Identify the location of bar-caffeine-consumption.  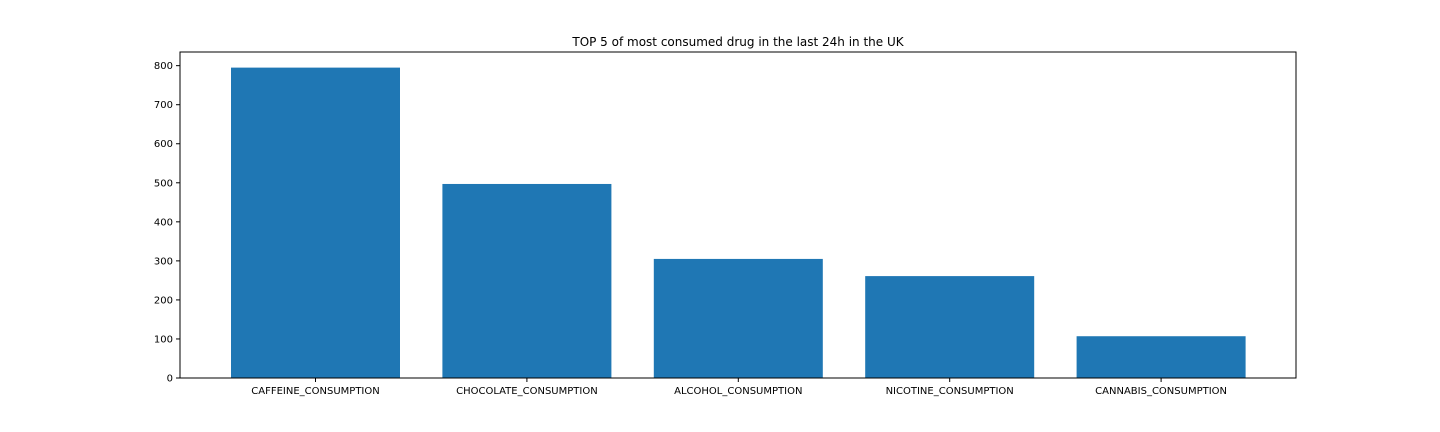
(315, 223).